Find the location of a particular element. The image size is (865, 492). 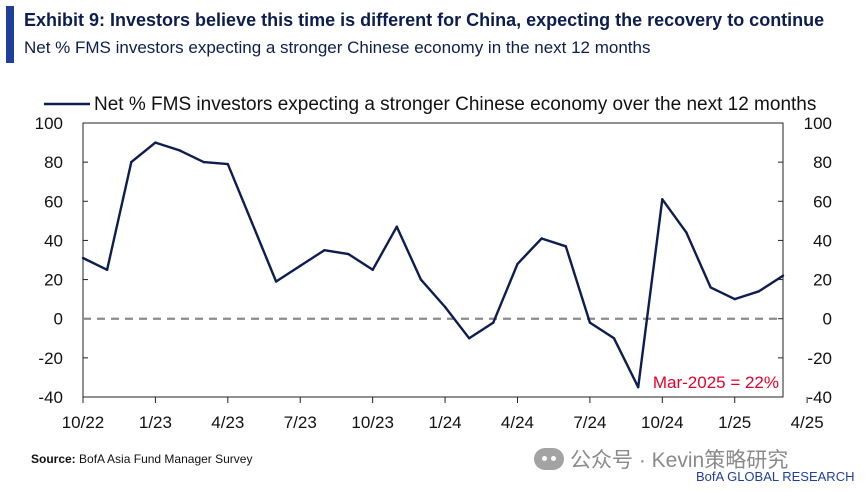

y-tick-label-right: 40 is located at coordinates (822, 240).